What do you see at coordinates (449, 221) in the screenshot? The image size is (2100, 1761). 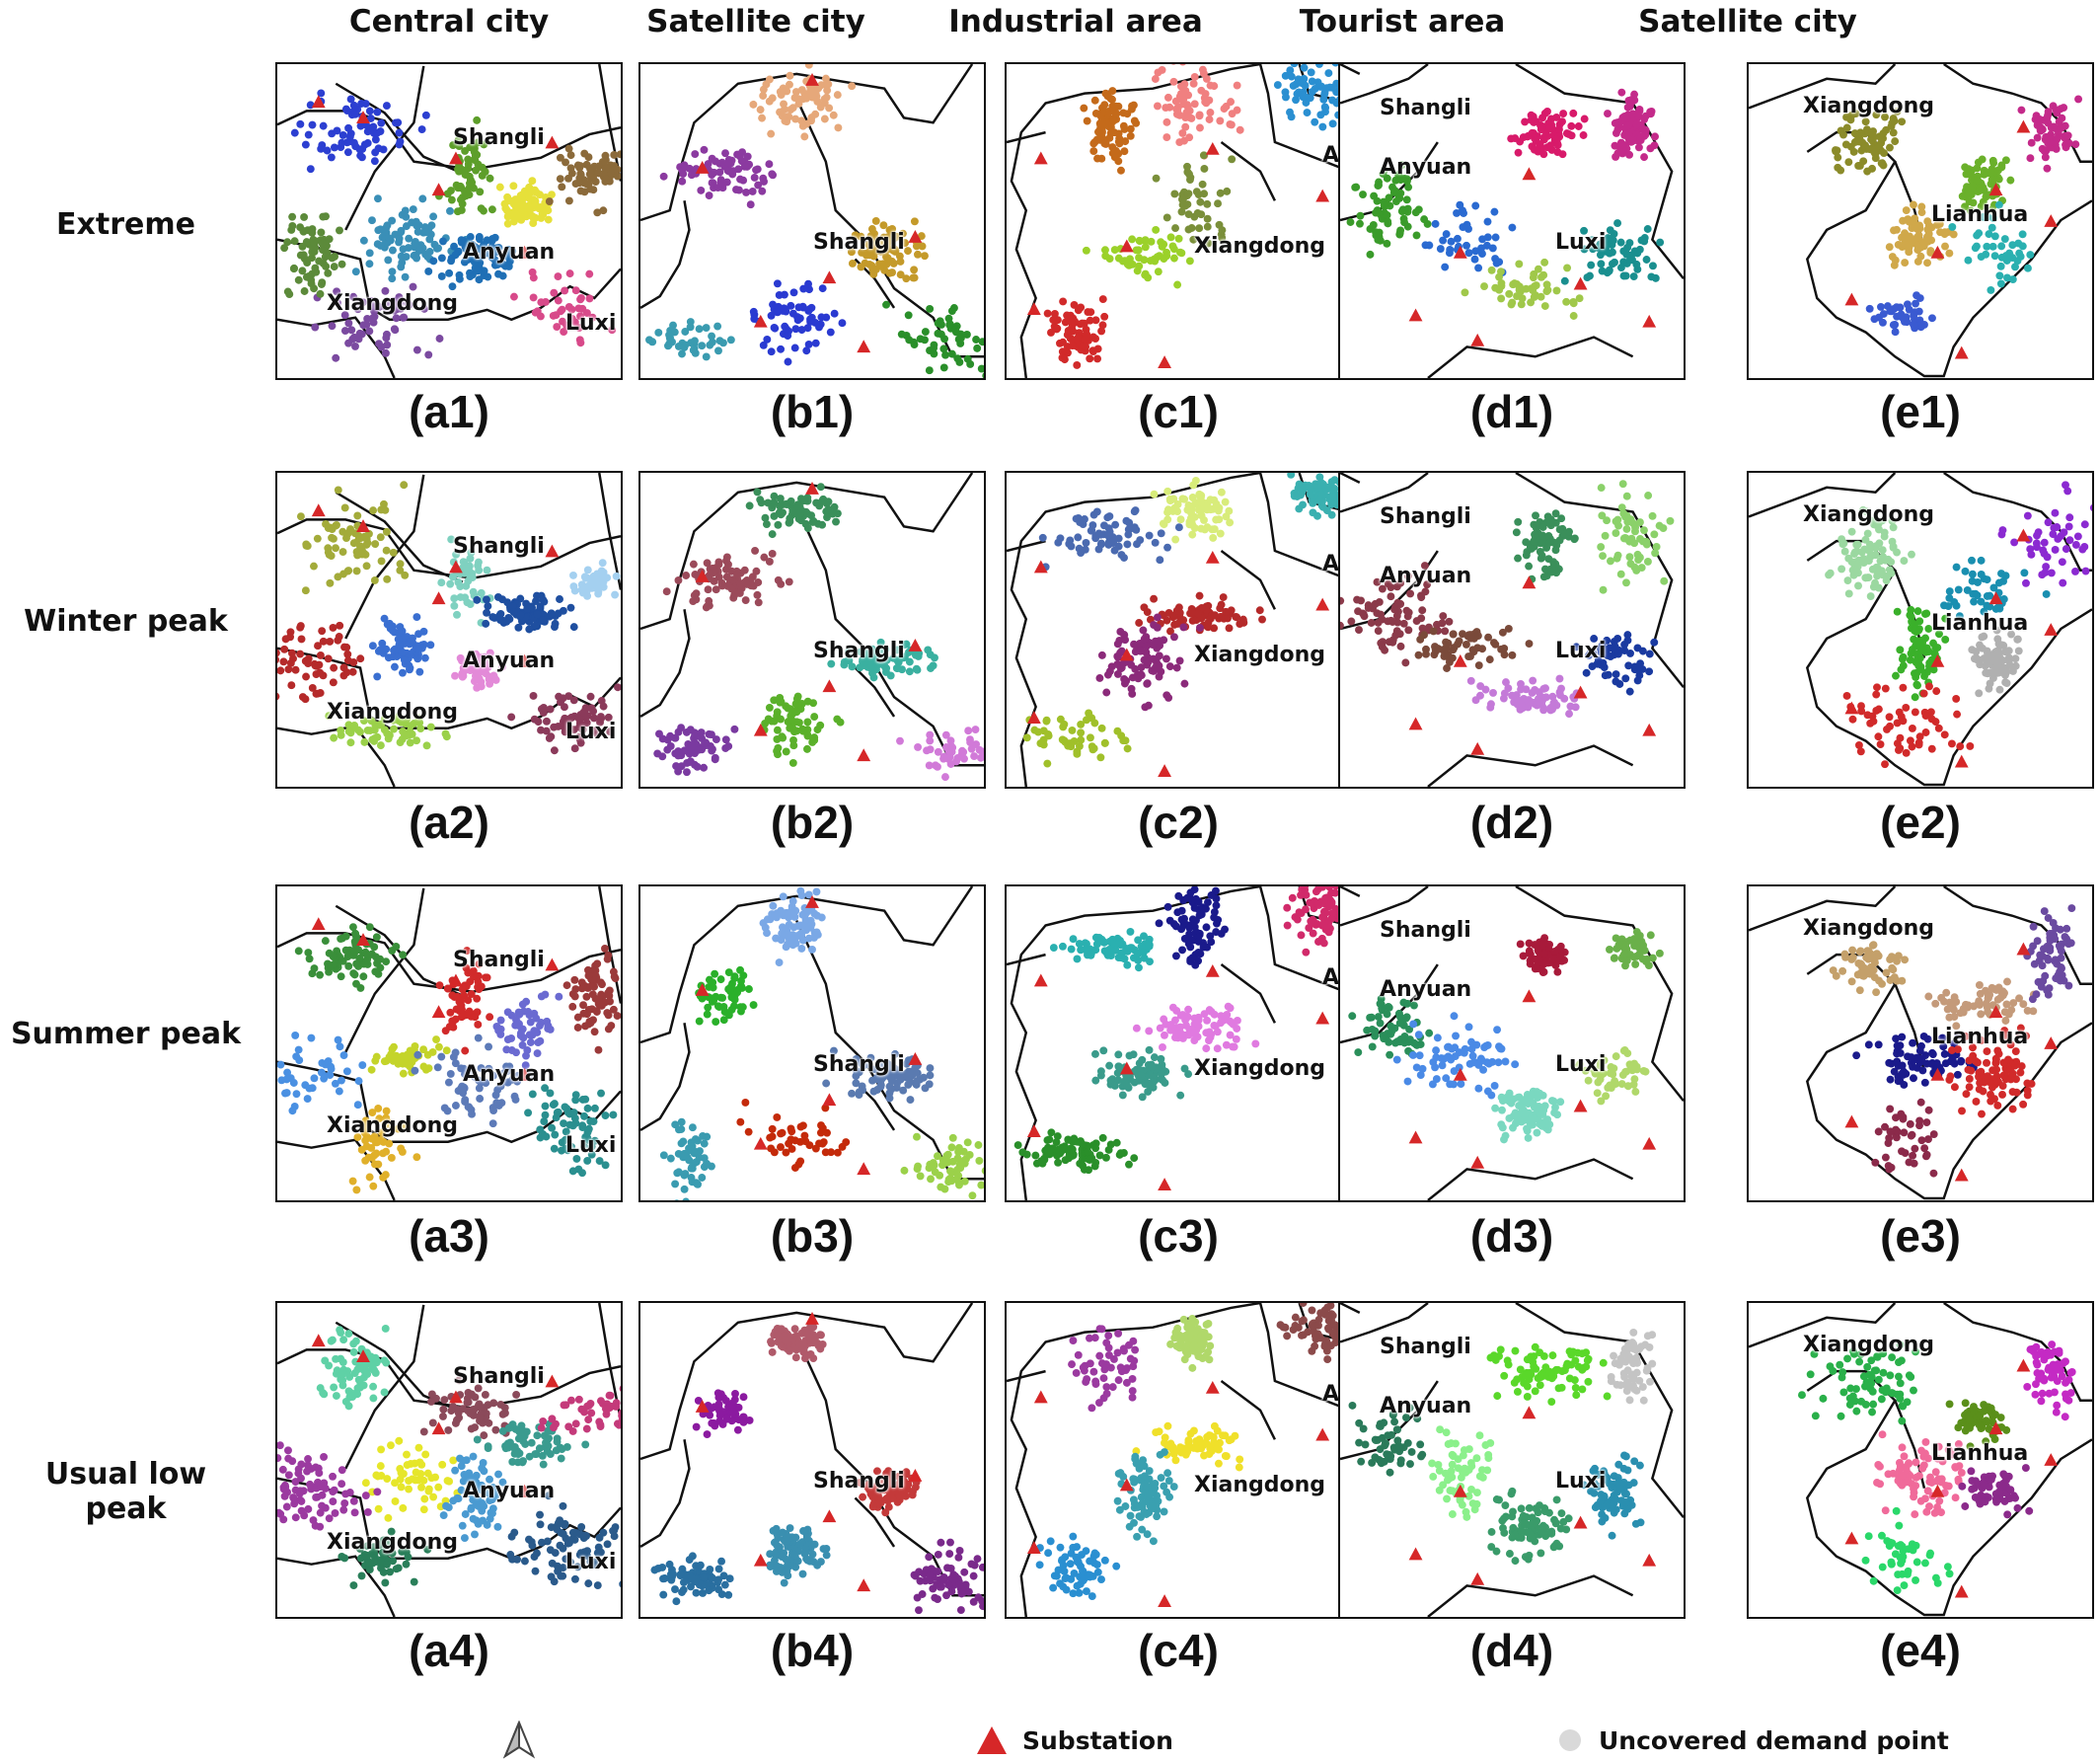 I see `map-canvas` at bounding box center [449, 221].